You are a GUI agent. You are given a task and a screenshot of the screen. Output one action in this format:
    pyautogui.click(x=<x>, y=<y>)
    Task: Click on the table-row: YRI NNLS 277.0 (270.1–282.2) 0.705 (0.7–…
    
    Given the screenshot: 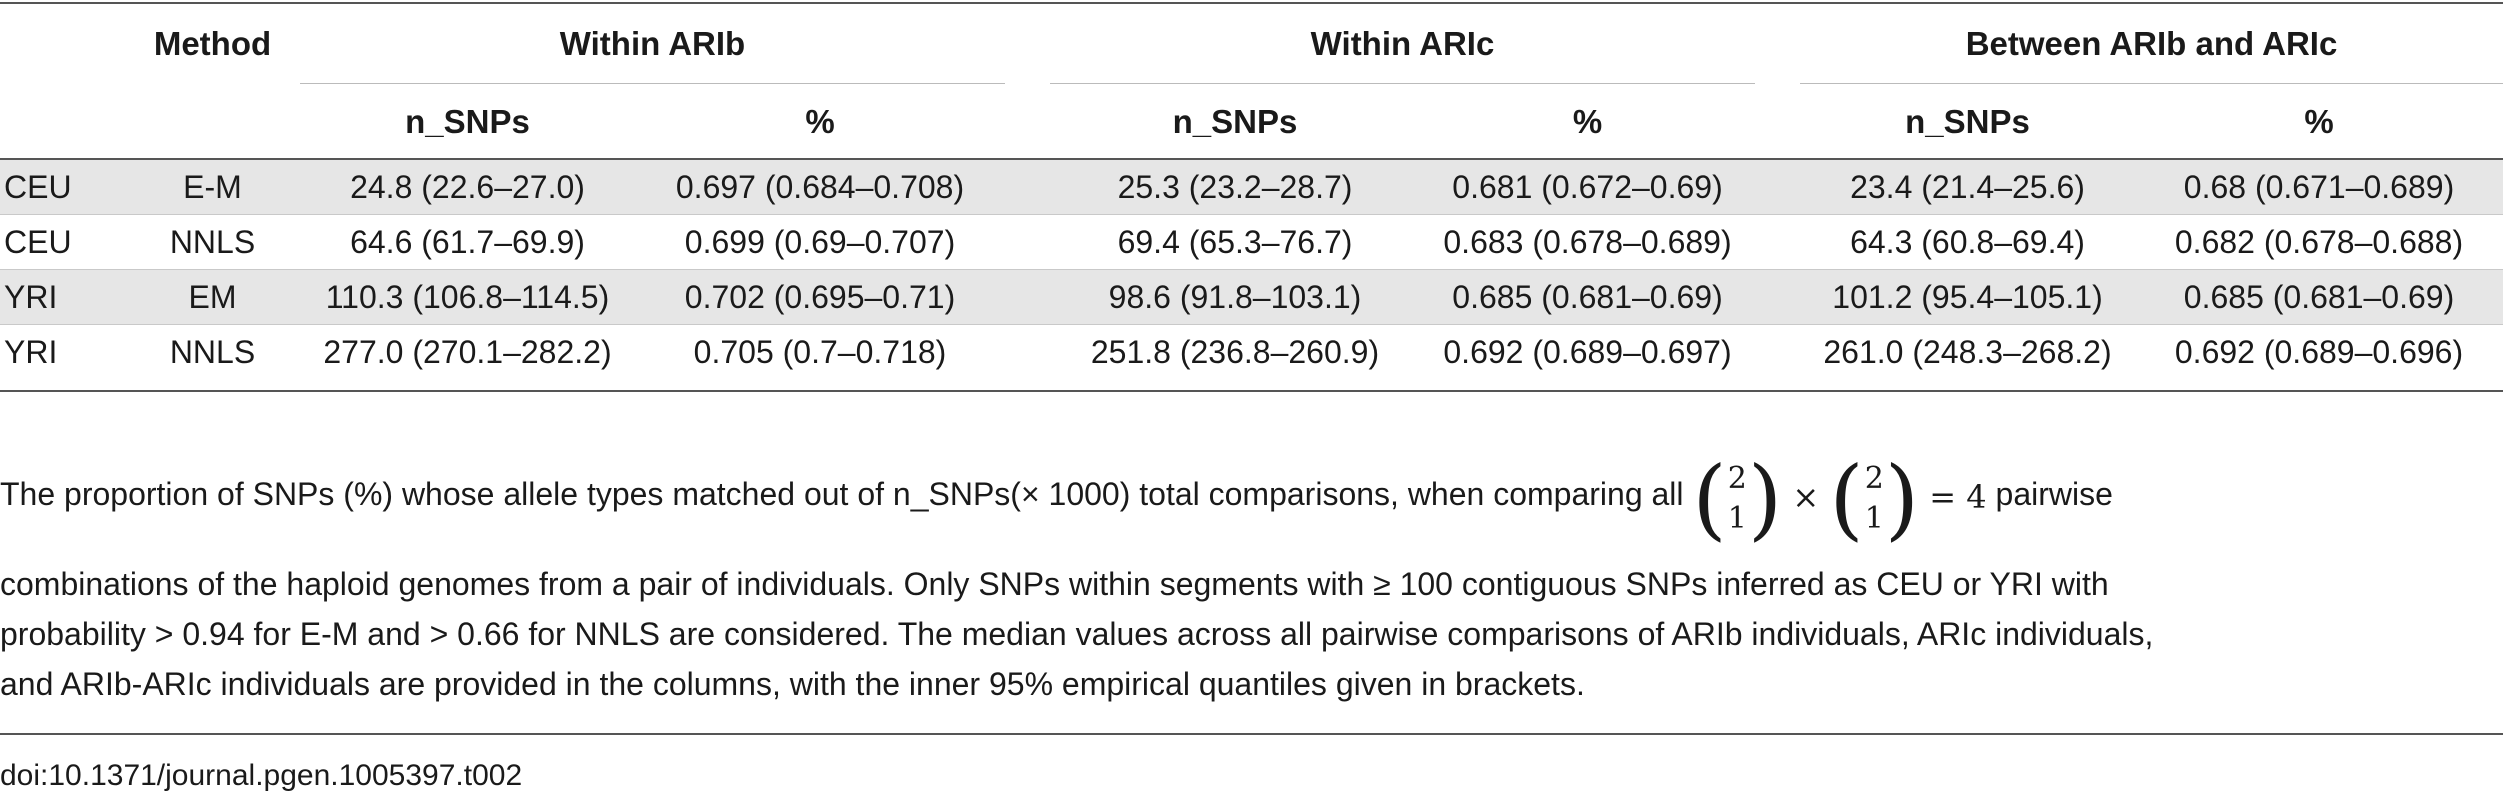 What is the action you would take?
    pyautogui.click(x=1251, y=352)
    